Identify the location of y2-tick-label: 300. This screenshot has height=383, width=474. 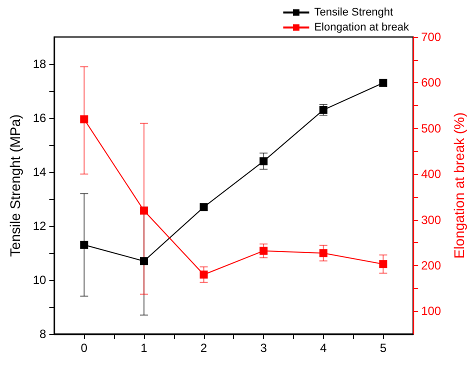
(431, 219).